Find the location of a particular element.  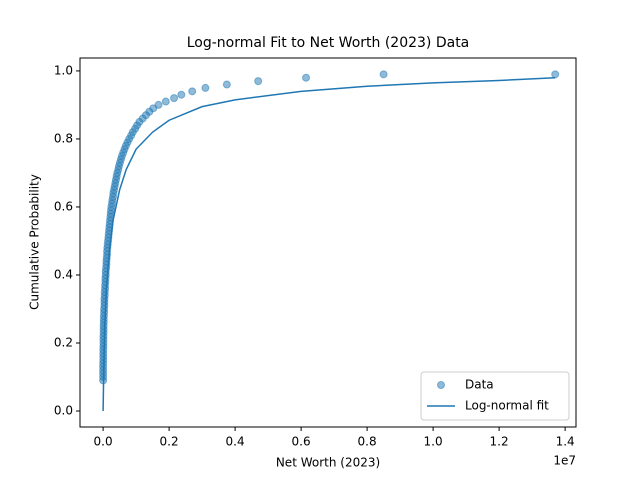

x-tick-label: 0.8 is located at coordinates (367, 442).